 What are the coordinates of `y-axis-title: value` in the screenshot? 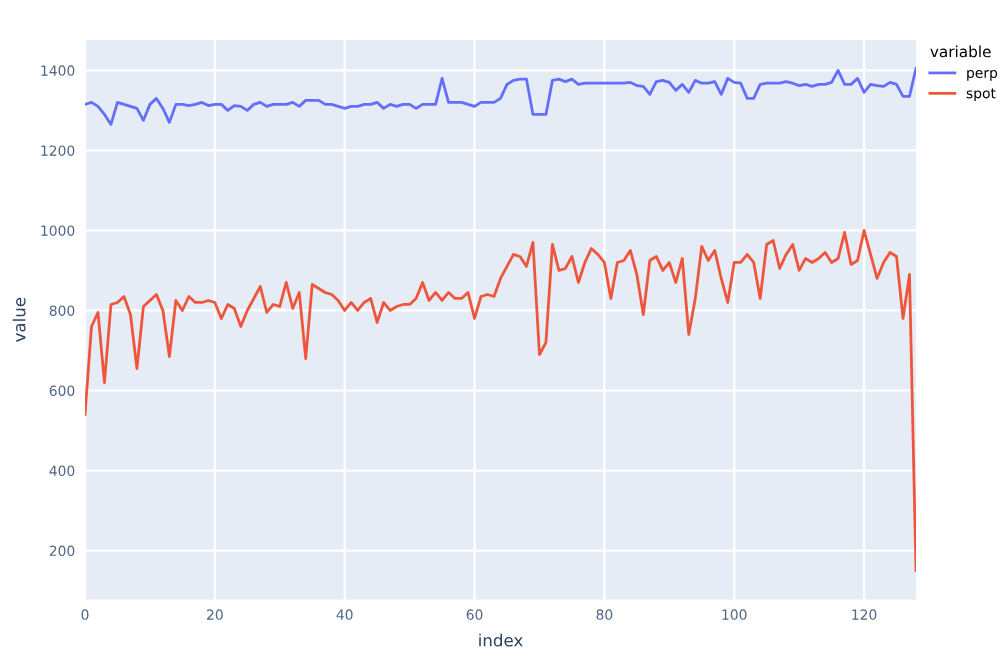 It's located at (19, 319).